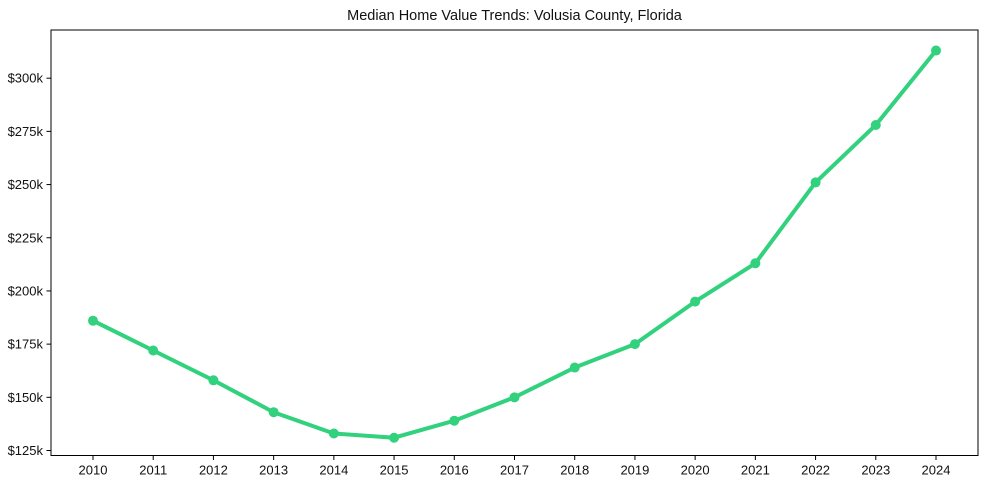 Image resolution: width=989 pixels, height=490 pixels. What do you see at coordinates (634, 470) in the screenshot?
I see `x-tick-label: 2019` at bounding box center [634, 470].